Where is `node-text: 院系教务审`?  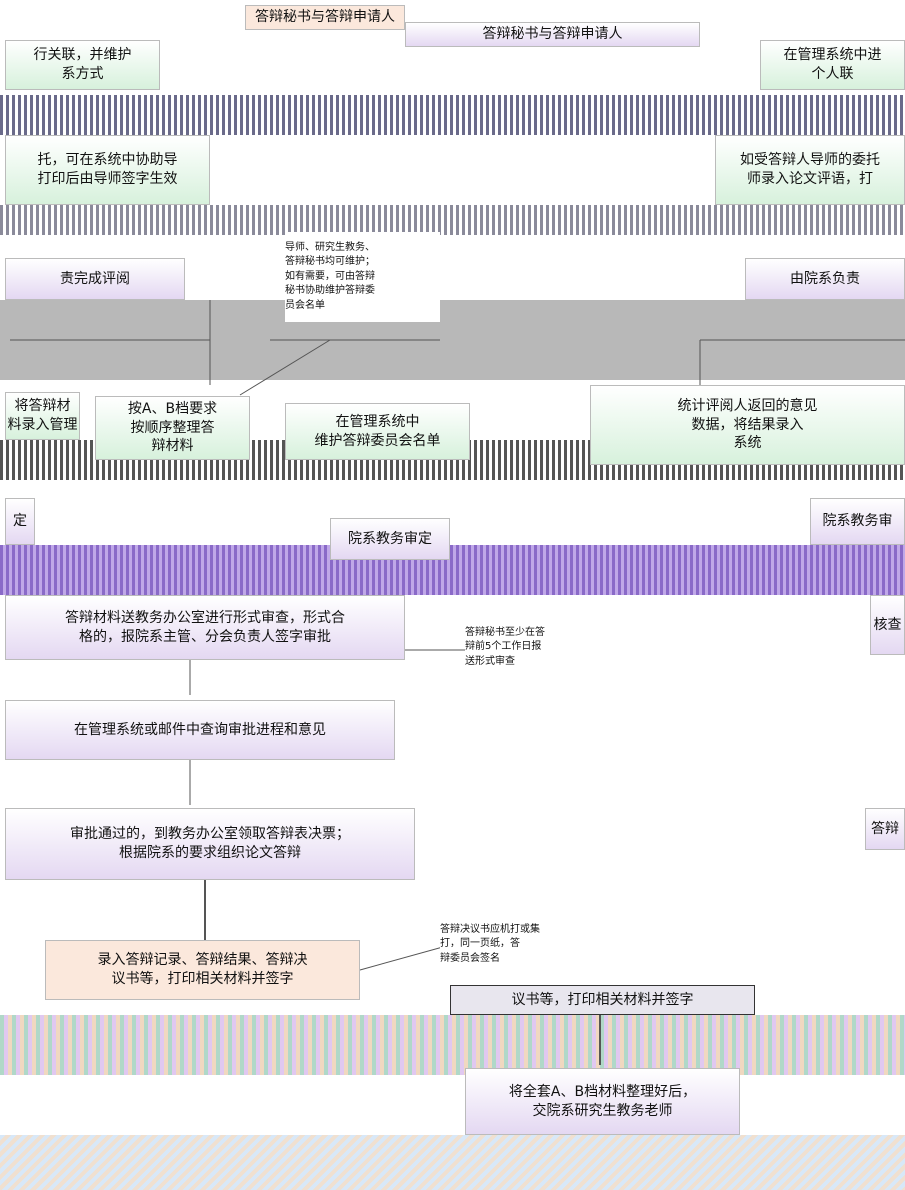 node-text: 院系教务审 is located at coordinates (857, 521).